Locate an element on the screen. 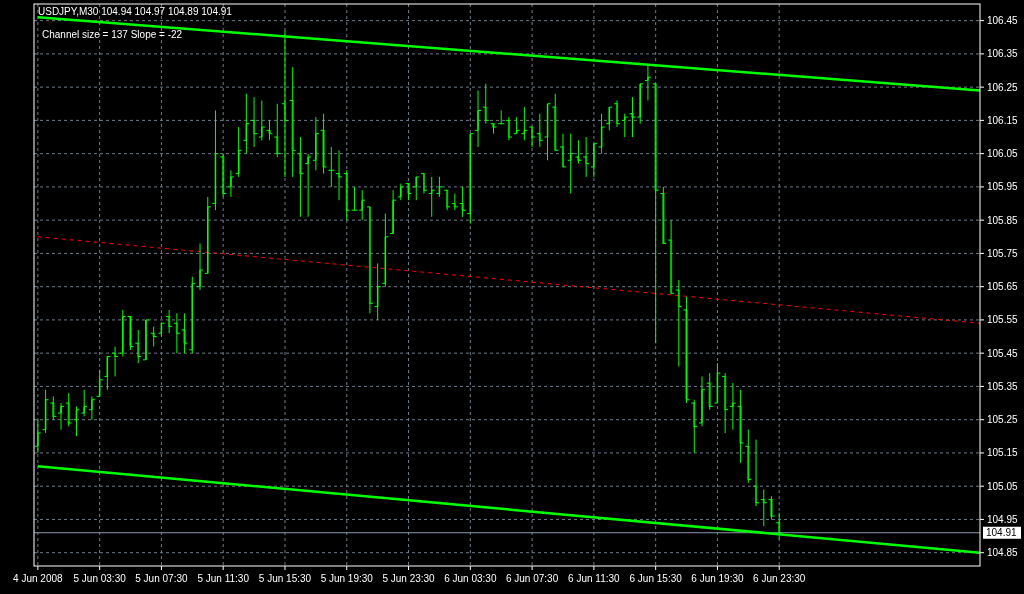 Image resolution: width=1024 pixels, height=594 pixels. y-tick-label: 105.85 is located at coordinates (1003, 220).